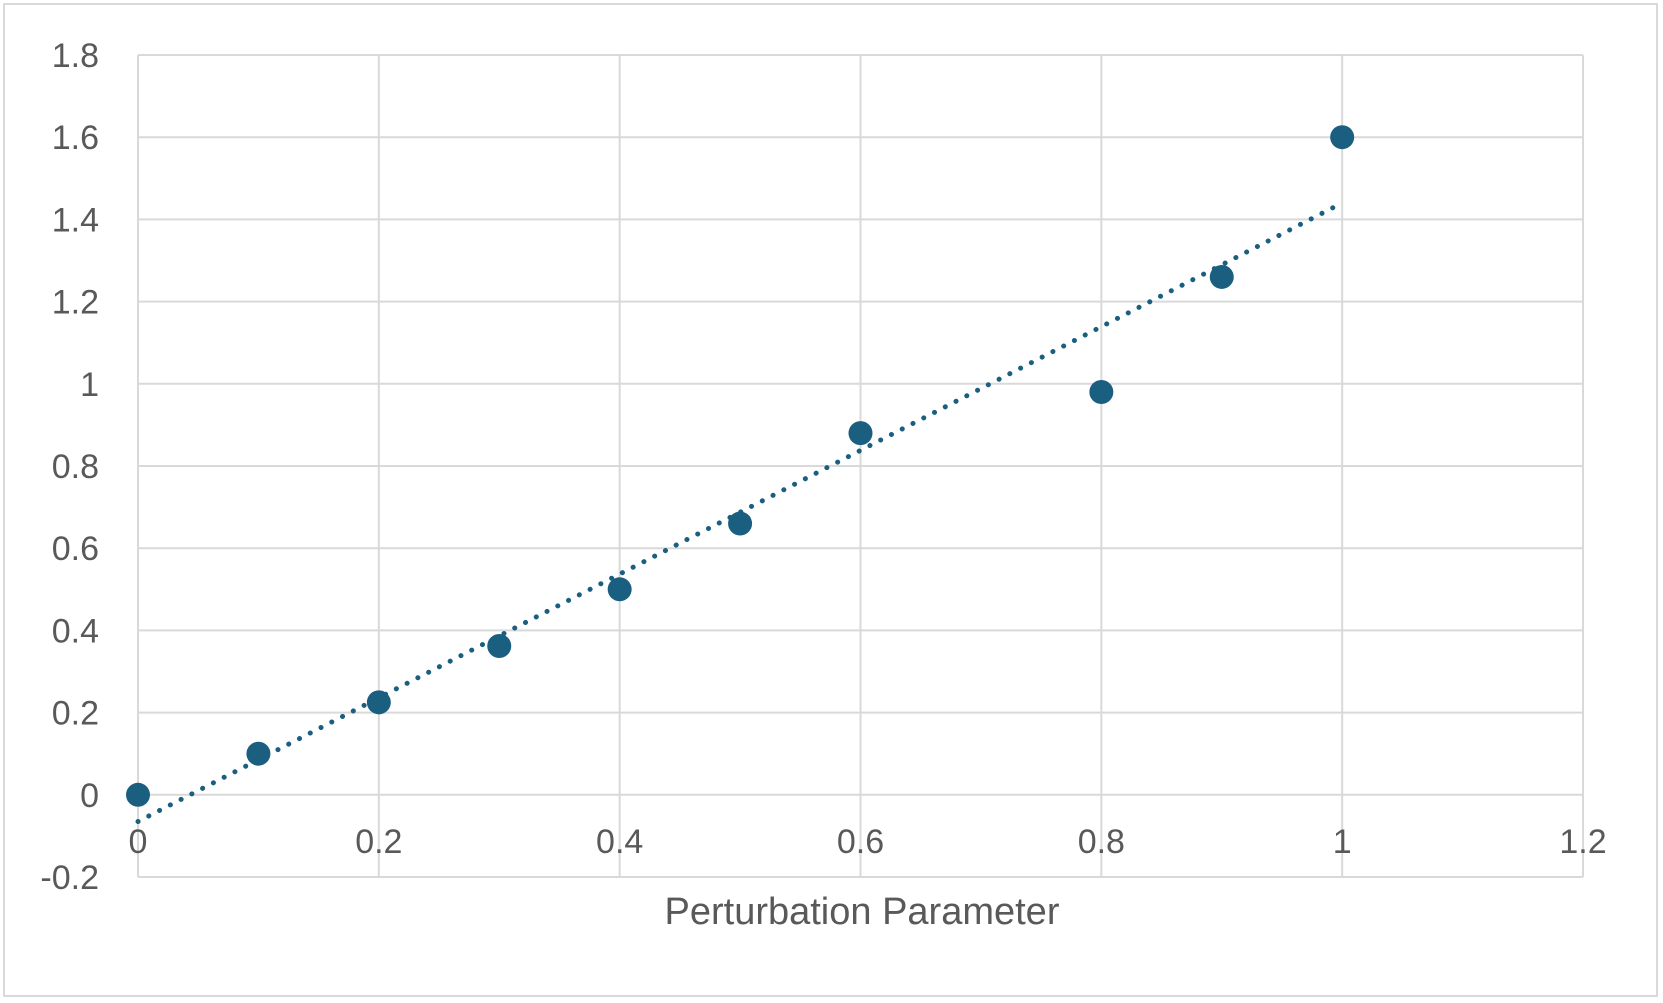  Describe the element at coordinates (75, 549) in the screenshot. I see `y-tick-label: 0.6` at that location.